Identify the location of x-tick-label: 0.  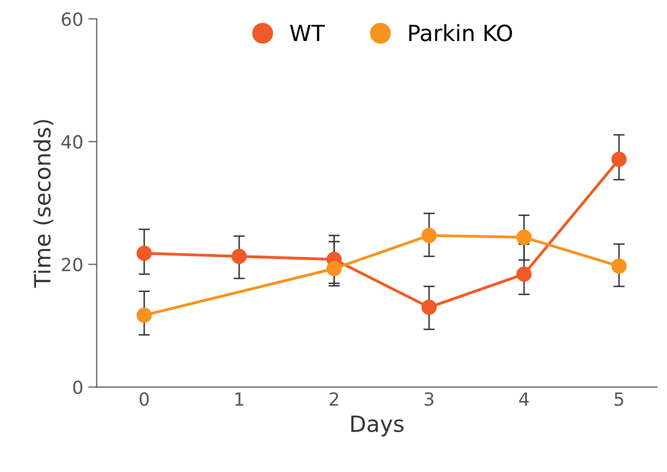
(144, 399).